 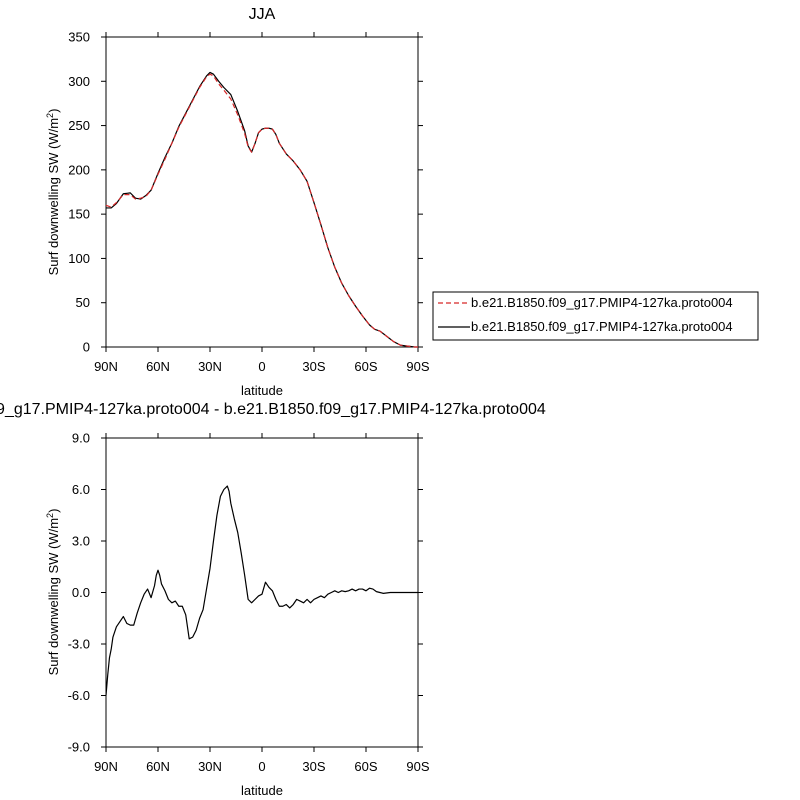 I want to click on top-chart-title: JJA, so click(x=262, y=14).